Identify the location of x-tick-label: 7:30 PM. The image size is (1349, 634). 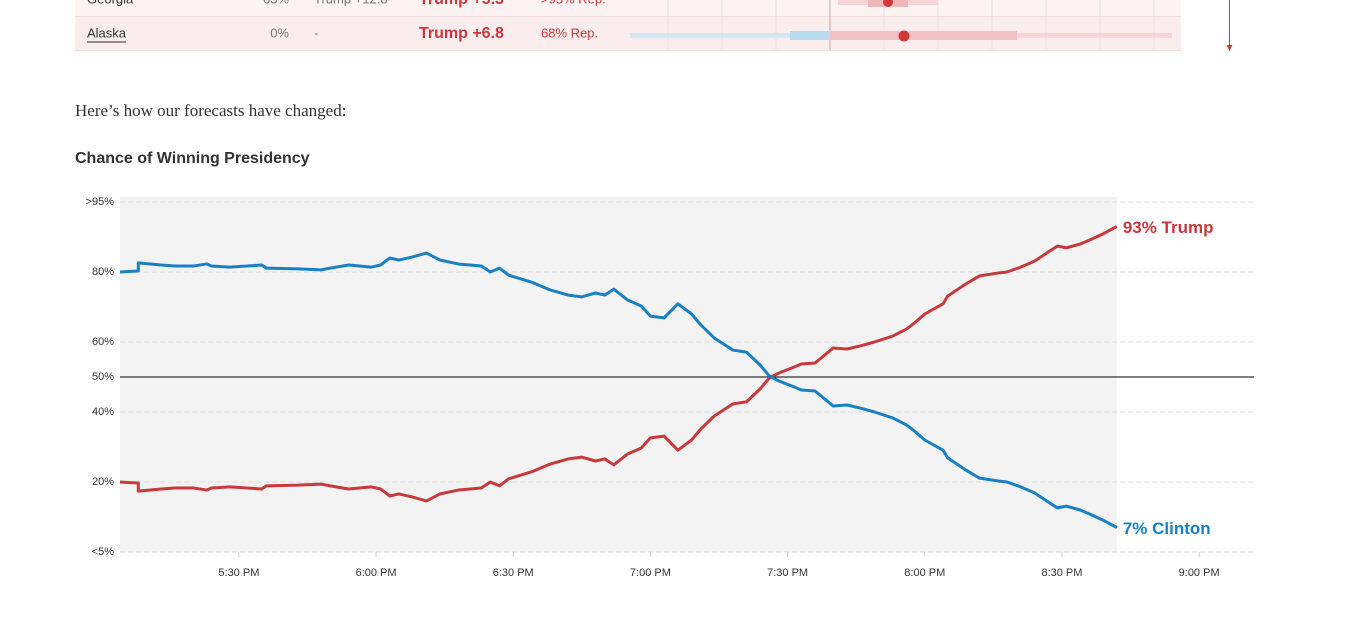
(787, 573).